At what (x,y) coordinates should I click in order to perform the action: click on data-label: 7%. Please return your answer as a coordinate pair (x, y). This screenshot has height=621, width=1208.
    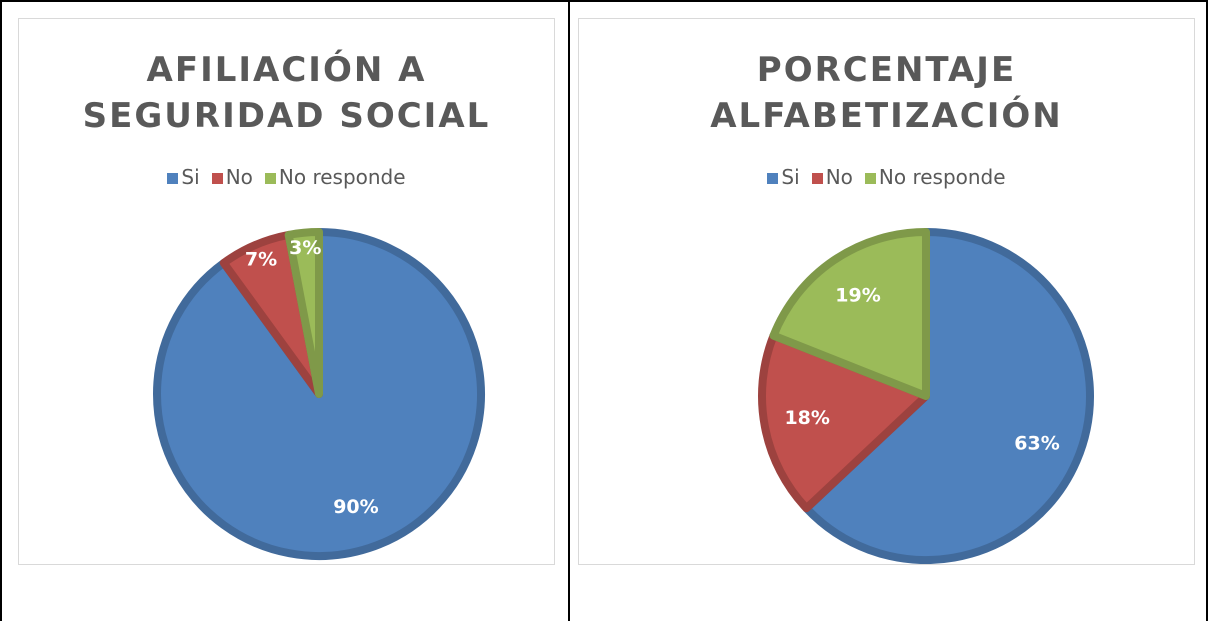
    Looking at the image, I should click on (261, 259).